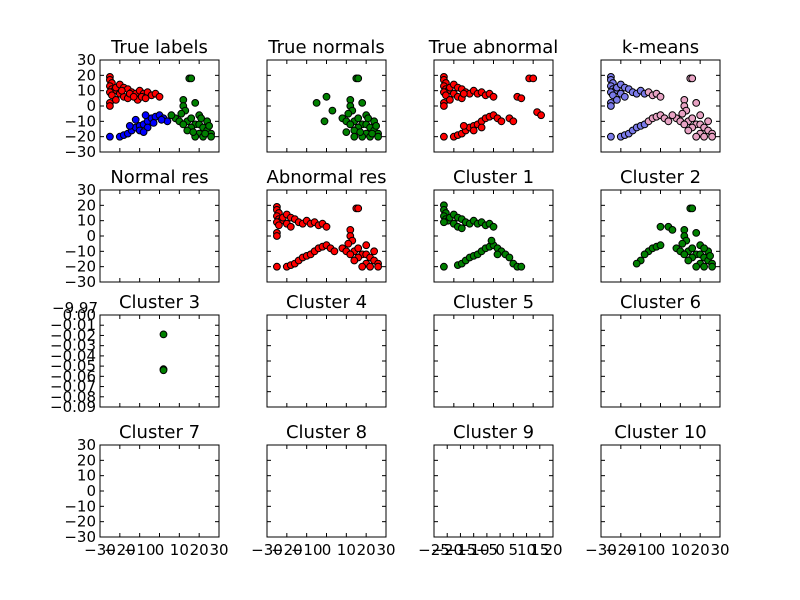  What do you see at coordinates (325, 47) in the screenshot?
I see `subplot-title: True normals` at bounding box center [325, 47].